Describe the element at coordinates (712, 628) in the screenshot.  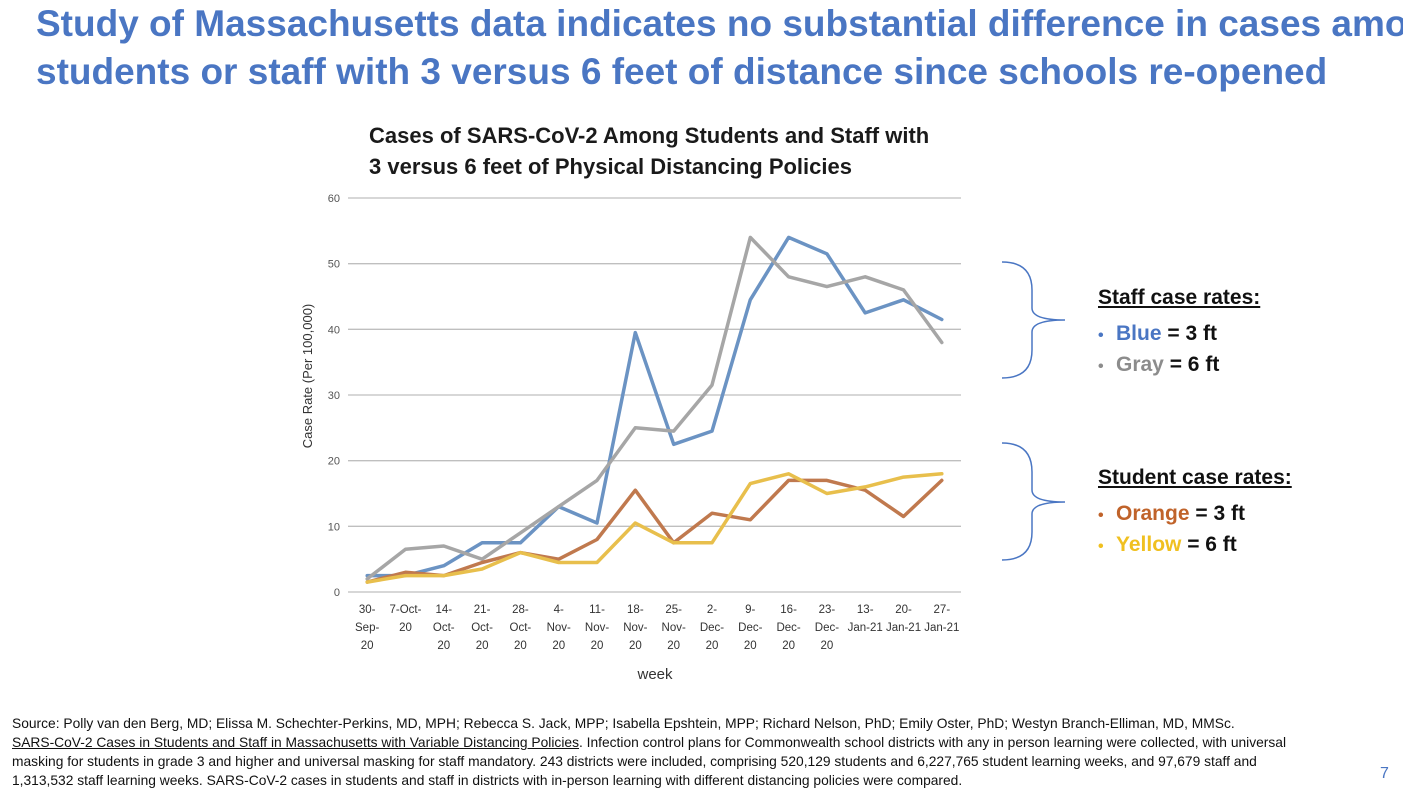
I see `x-tick-label: 2-Dec-20` at that location.